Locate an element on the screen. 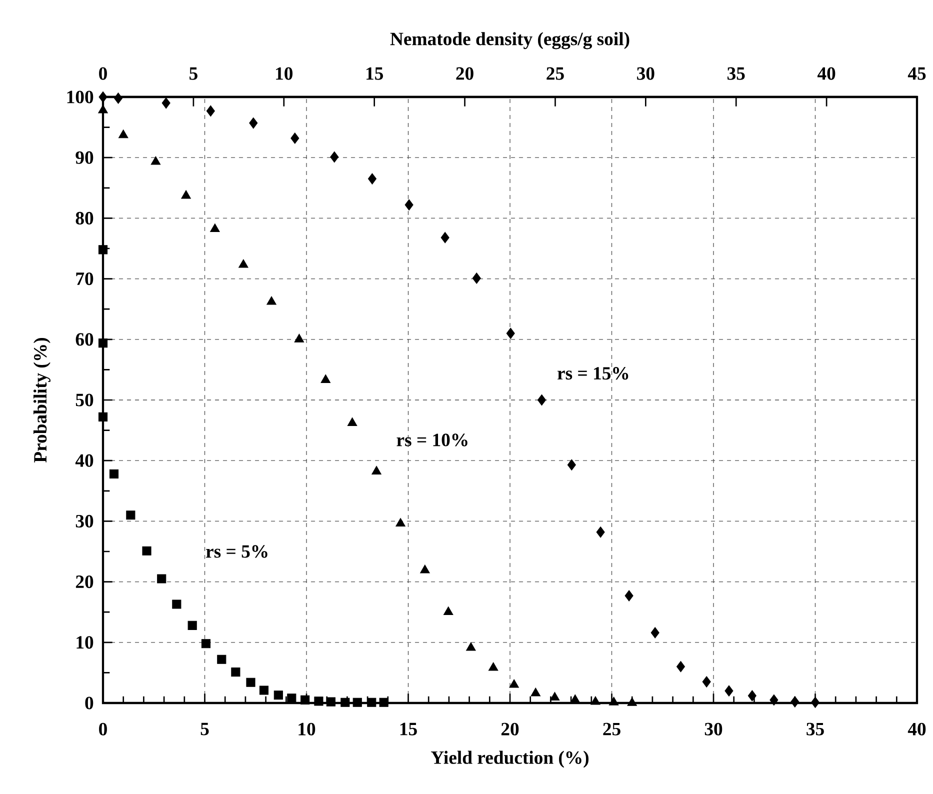  y-tick-label: 70 is located at coordinates (85, 279).